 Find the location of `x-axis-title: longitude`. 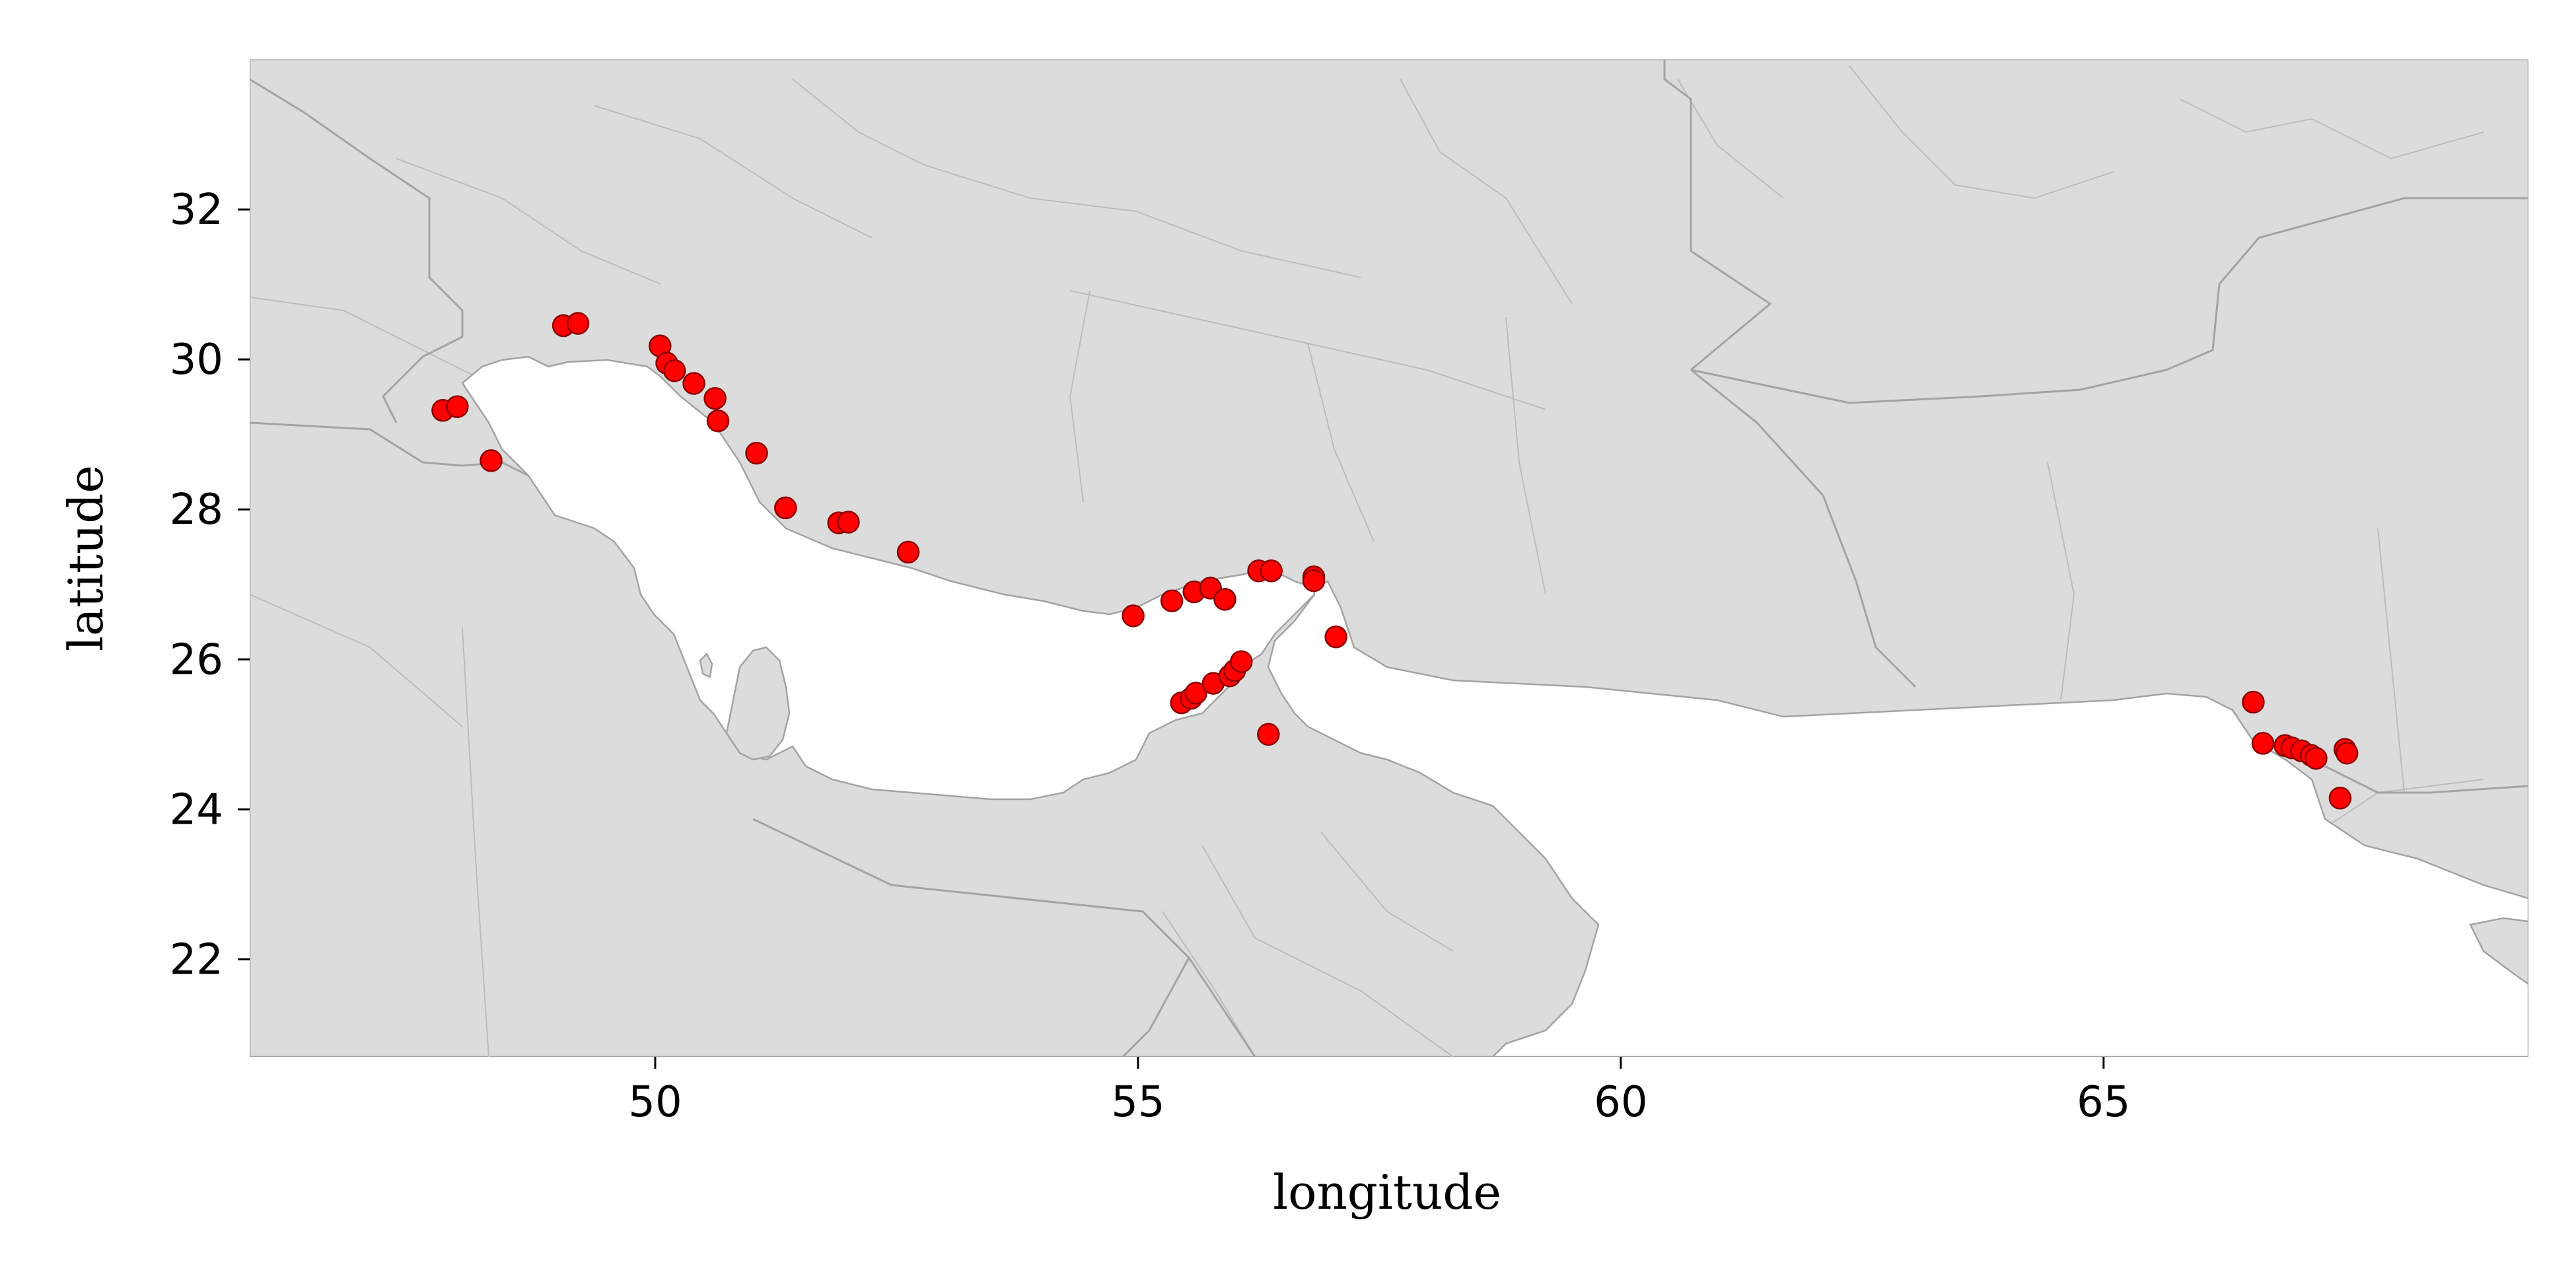

x-axis-title: longitude is located at coordinates (1387, 1192).